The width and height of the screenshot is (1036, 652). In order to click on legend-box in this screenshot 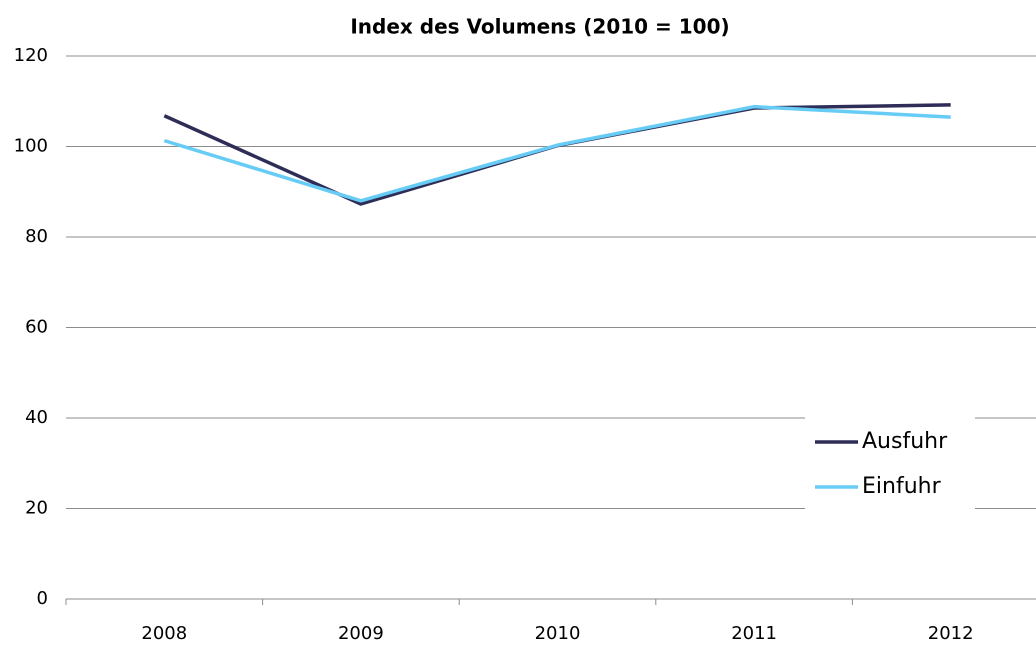, I will do `click(890, 462)`.